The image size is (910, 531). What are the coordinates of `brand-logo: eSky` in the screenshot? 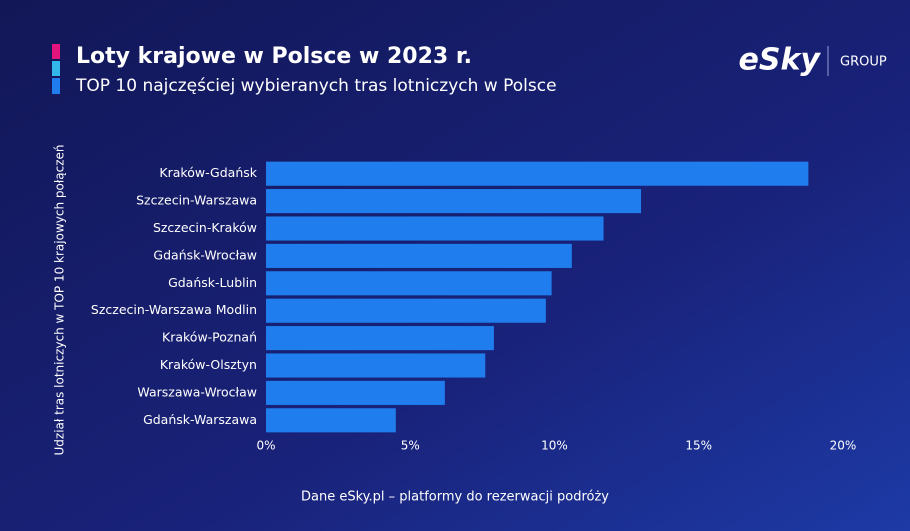 It's located at (780, 60).